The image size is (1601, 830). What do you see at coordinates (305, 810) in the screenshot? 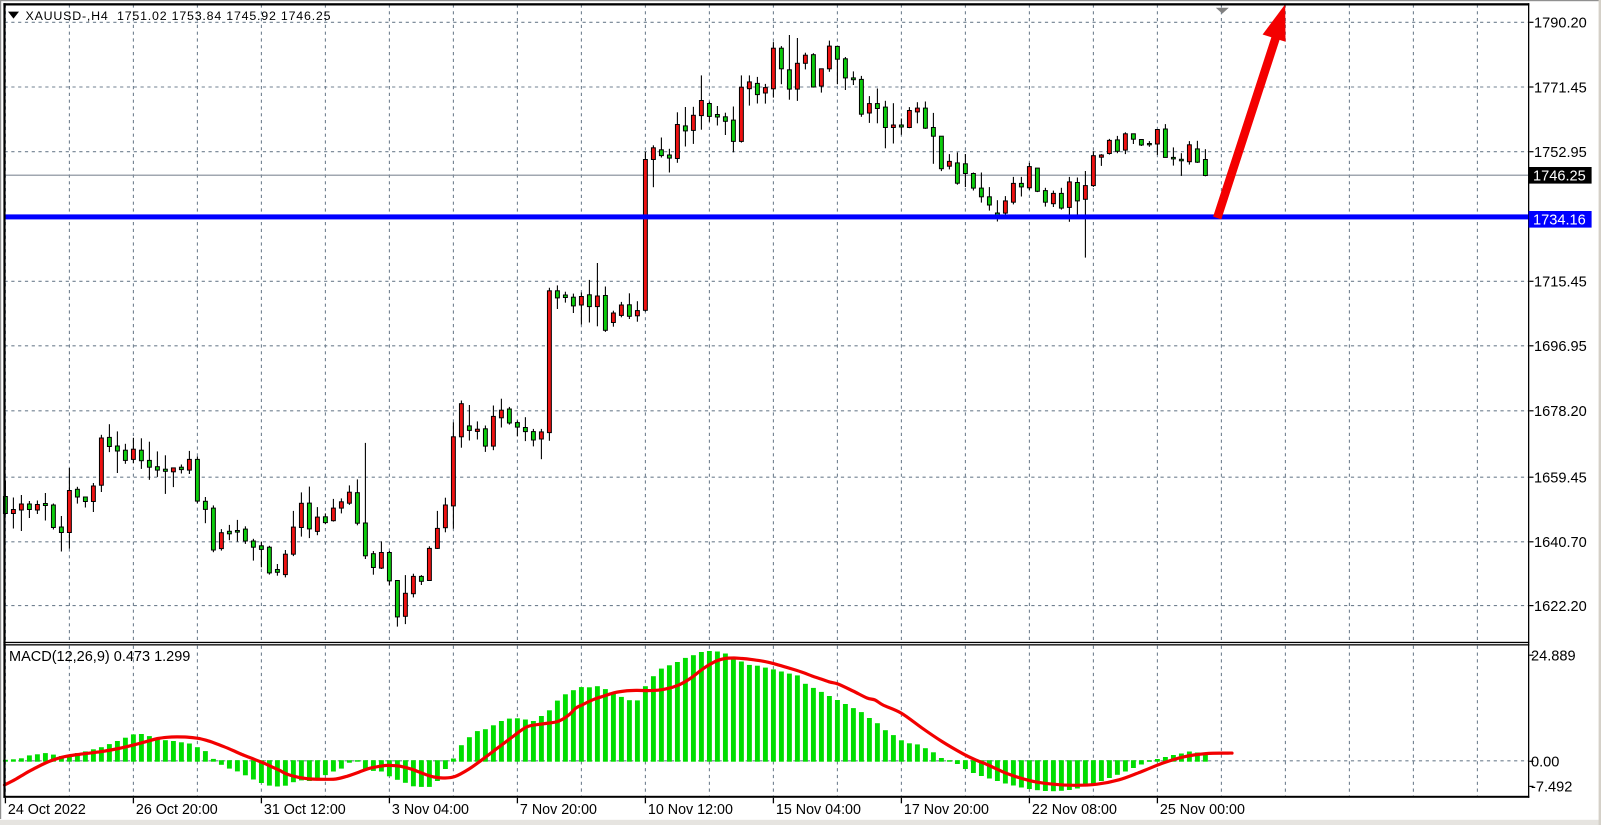
I see `svg-text: 31 Oct 12:00` at bounding box center [305, 810].